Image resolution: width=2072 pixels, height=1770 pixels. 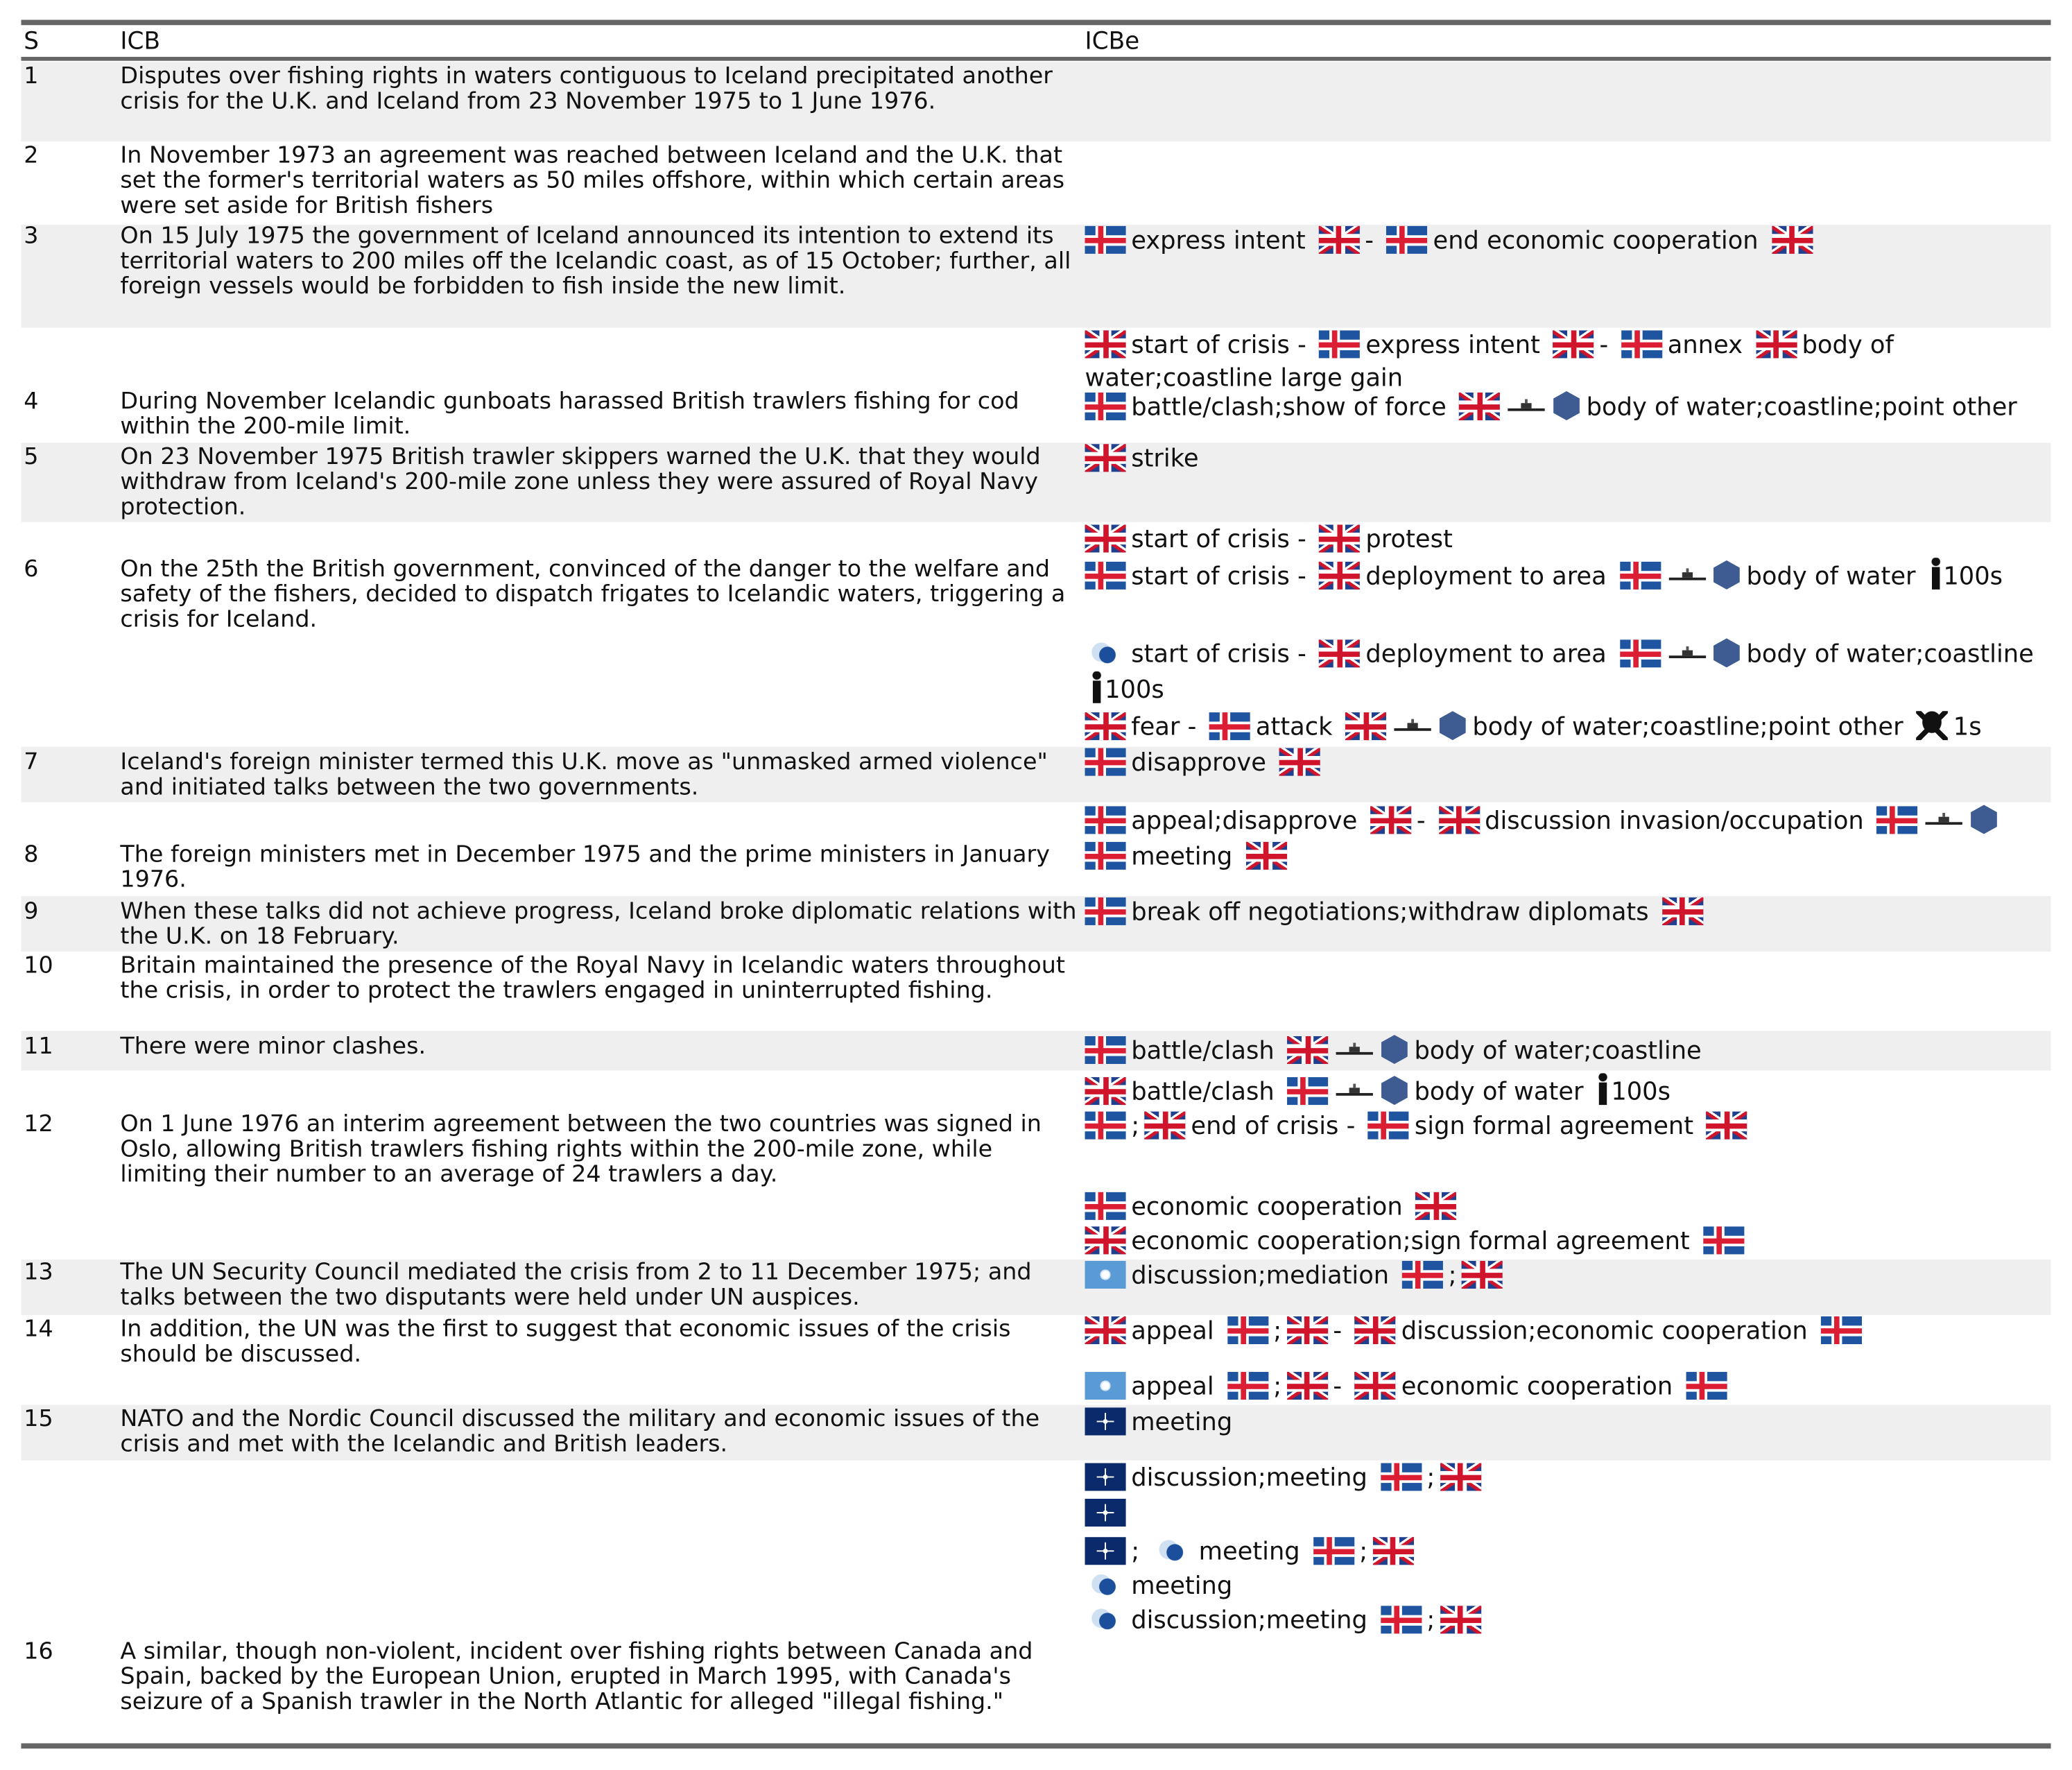 I want to click on event: discussion;meeting ;, so click(x=1571, y=1478).